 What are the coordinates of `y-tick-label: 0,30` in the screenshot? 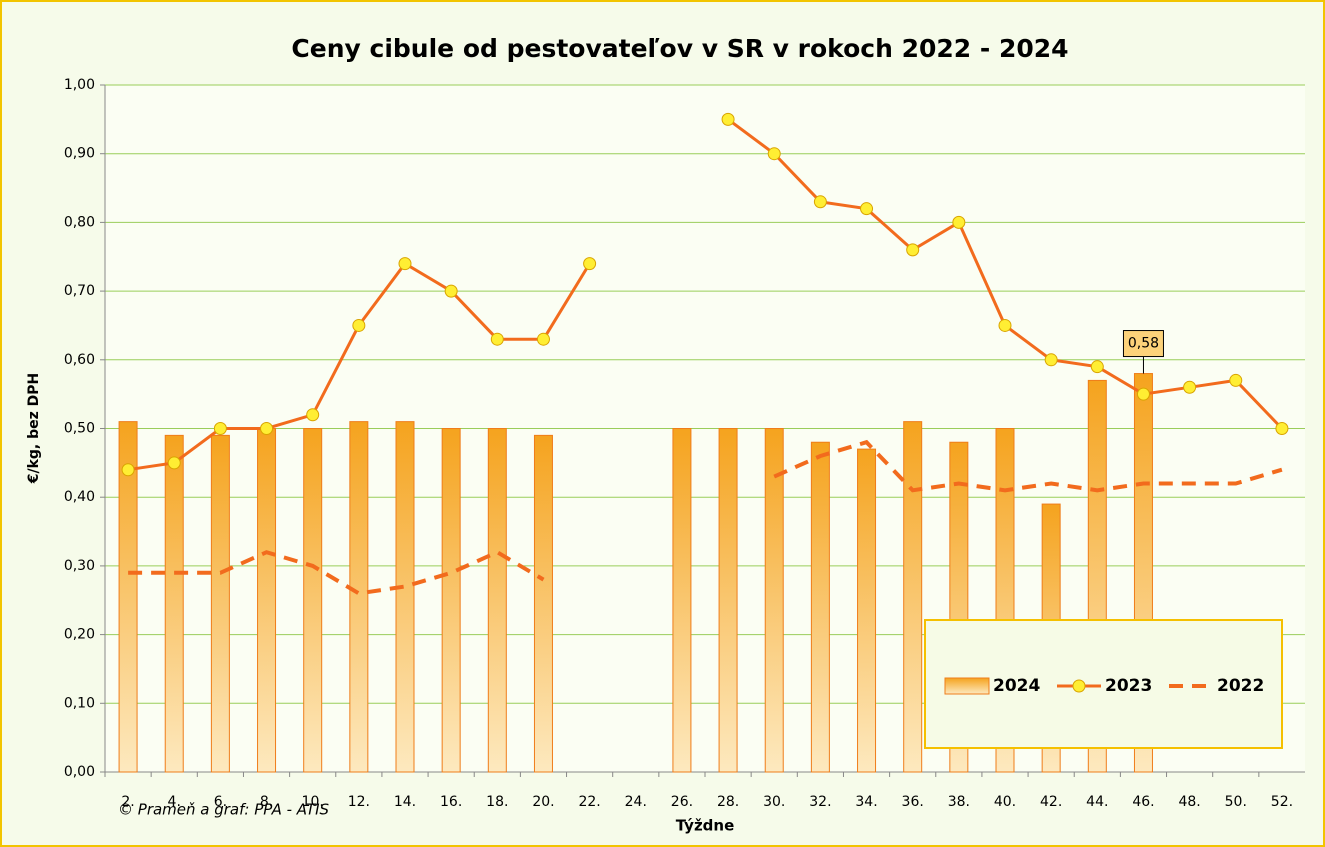 It's located at (79, 566).